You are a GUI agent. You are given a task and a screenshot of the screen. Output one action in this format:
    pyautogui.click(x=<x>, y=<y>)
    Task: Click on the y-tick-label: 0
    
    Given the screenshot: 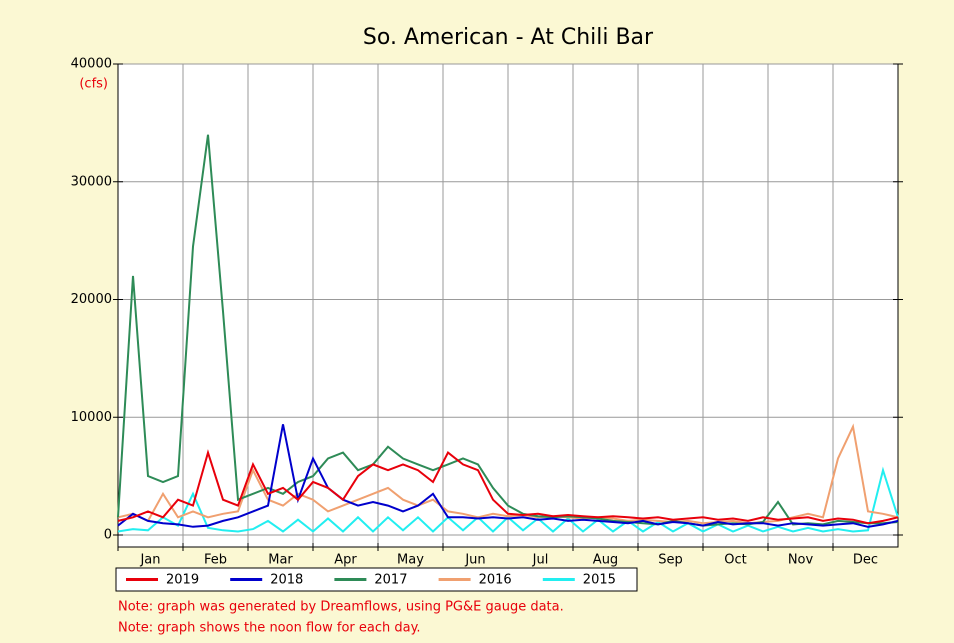 What is the action you would take?
    pyautogui.click(x=108, y=535)
    